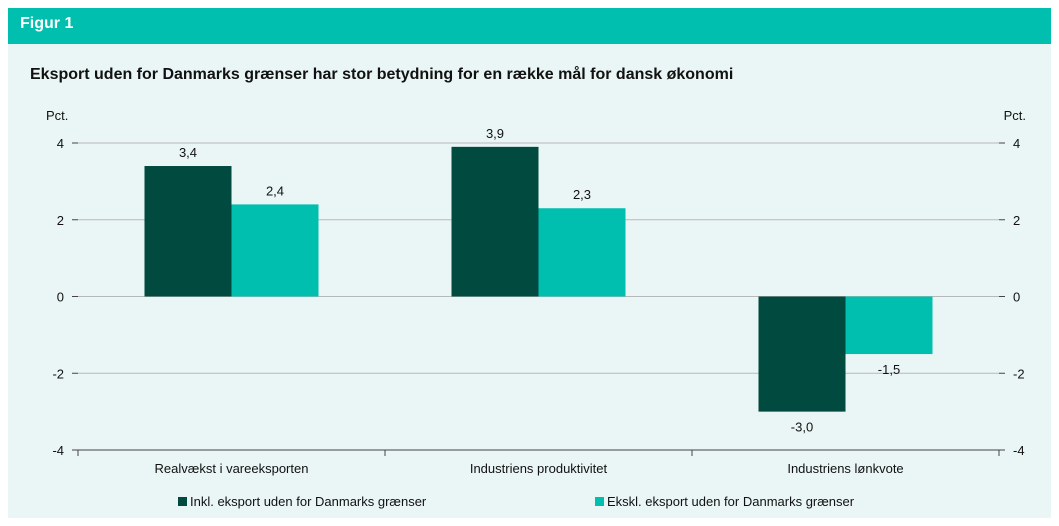  I want to click on legend-item-ekskl: Ekskl. eksport uden for Danmarks grænser, so click(724, 501).